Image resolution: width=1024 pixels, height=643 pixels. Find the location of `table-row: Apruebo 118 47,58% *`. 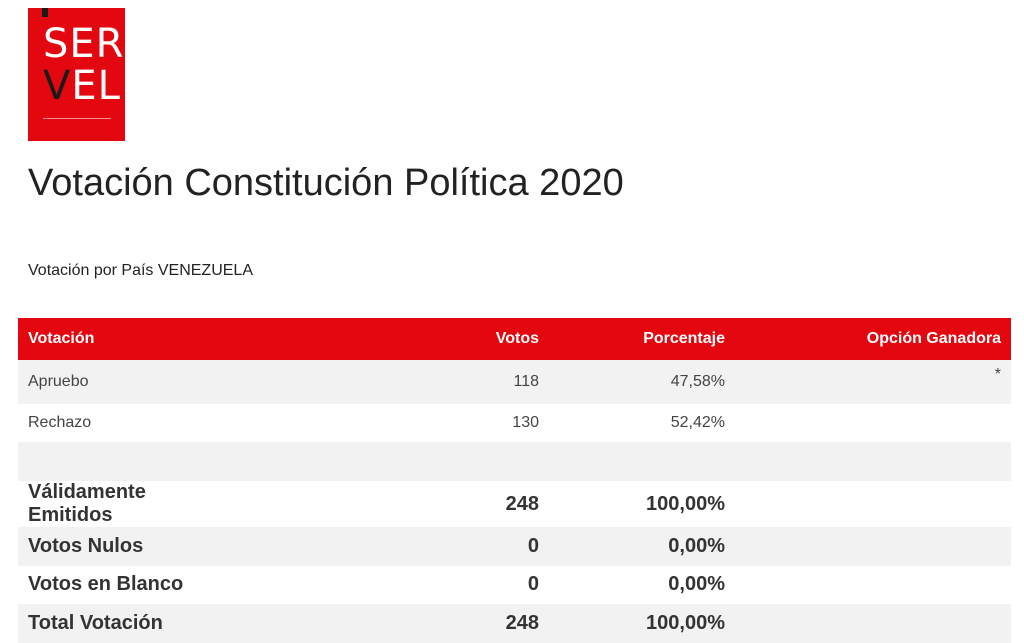

table-row: Apruebo 118 47,58% * is located at coordinates (514, 382).